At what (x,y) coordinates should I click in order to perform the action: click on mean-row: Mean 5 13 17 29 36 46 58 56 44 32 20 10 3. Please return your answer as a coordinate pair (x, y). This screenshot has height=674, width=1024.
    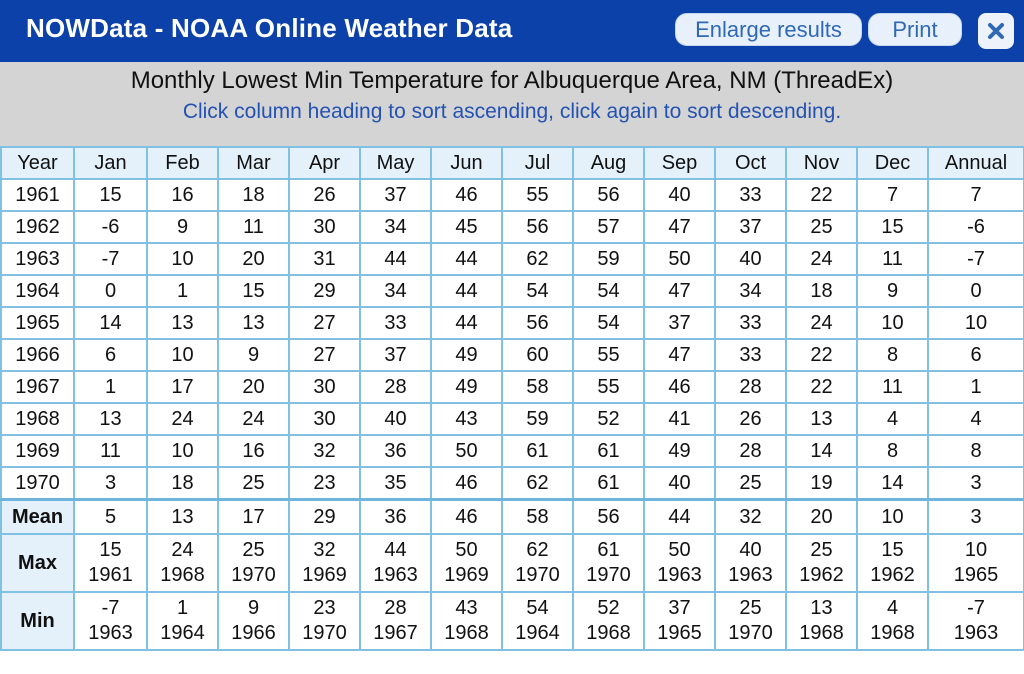
    Looking at the image, I should click on (512, 516).